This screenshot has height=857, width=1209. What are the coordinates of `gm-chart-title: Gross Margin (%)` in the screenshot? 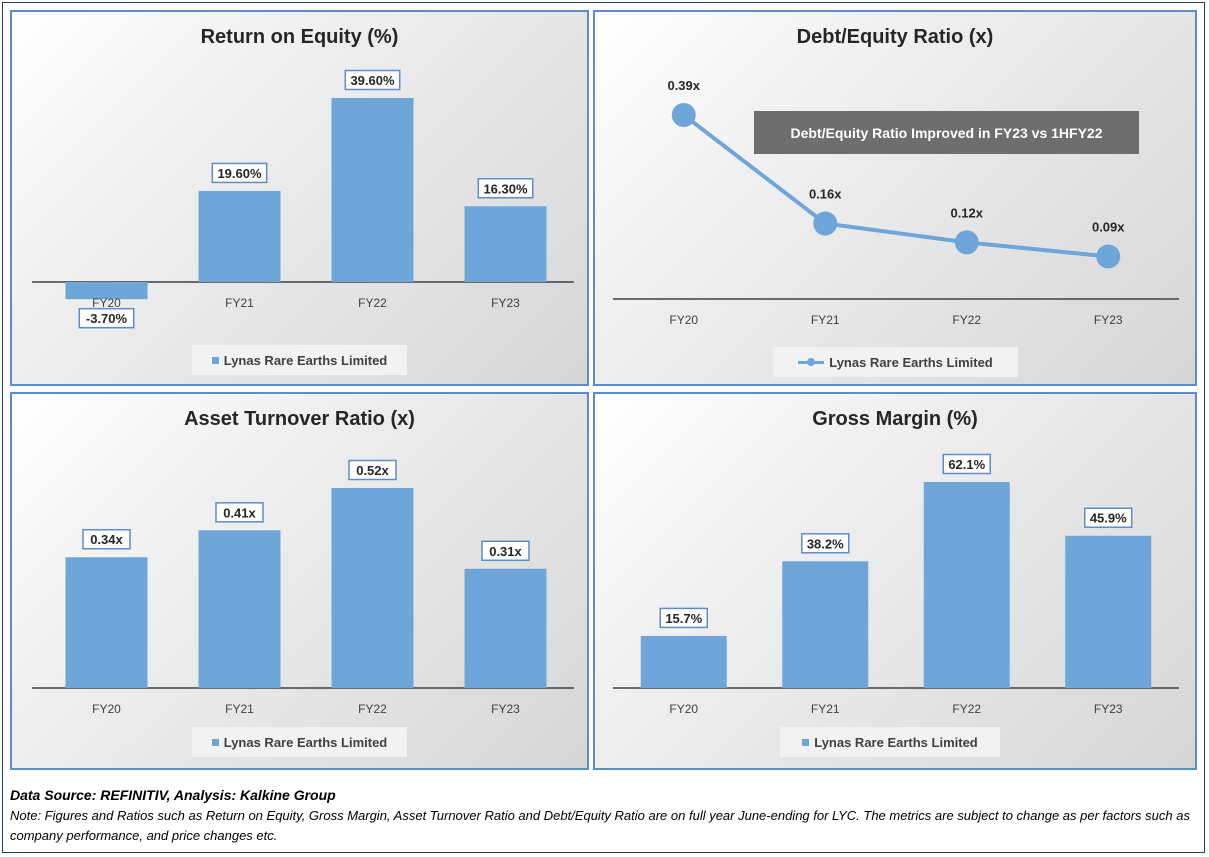 It's located at (895, 419).